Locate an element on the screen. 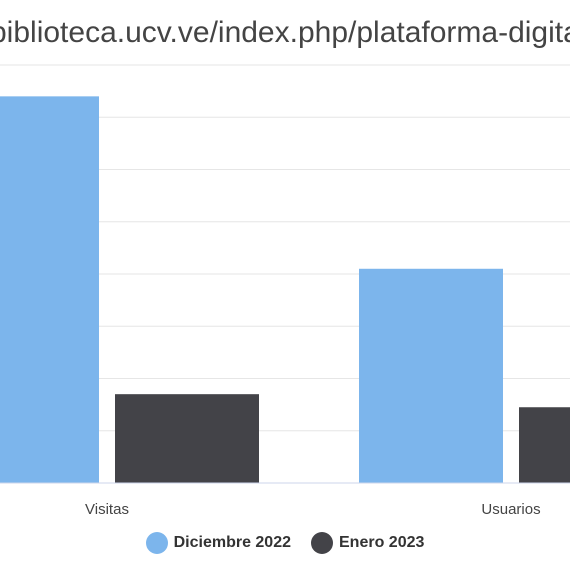  category-label-usuarios: Usuarios is located at coordinates (510, 509).